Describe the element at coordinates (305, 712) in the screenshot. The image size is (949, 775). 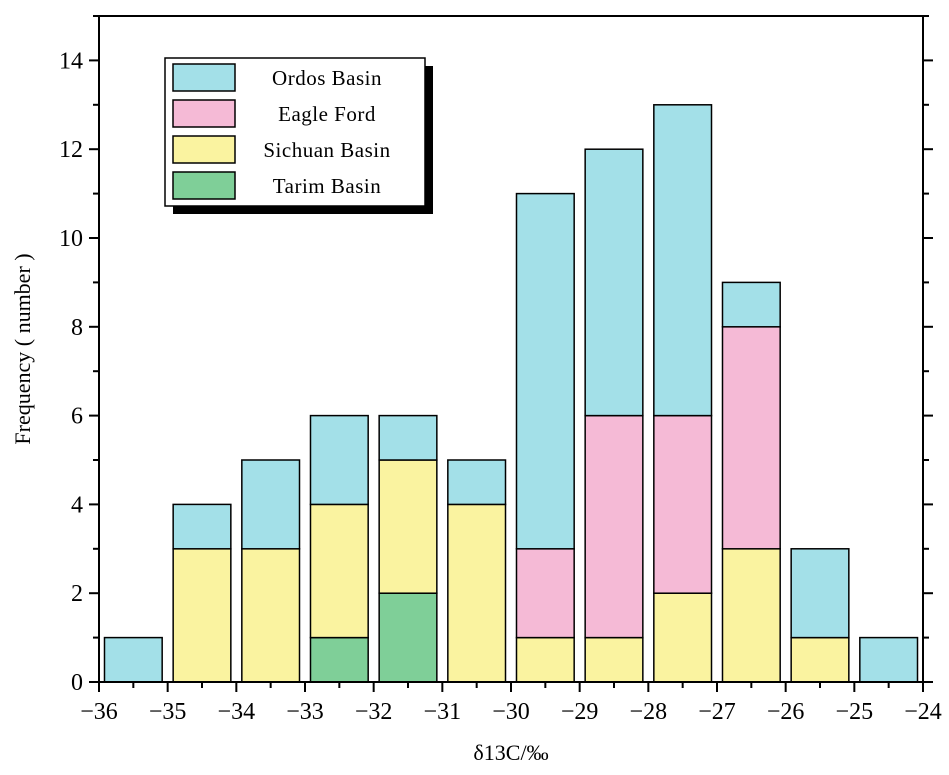
I see `x-tick-label: −33` at that location.